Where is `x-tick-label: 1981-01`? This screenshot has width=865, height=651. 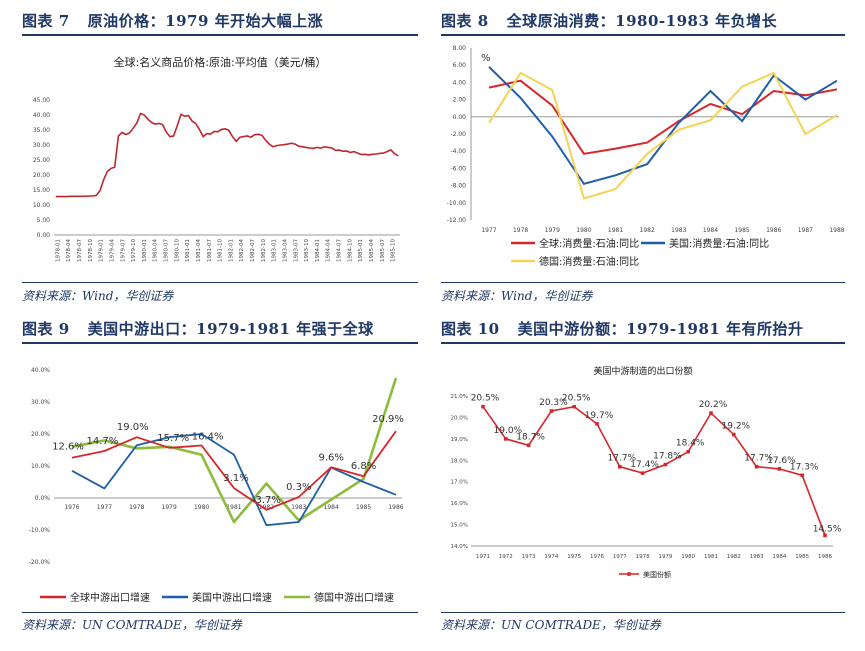
x-tick-label: 1981-01 is located at coordinates (188, 250).